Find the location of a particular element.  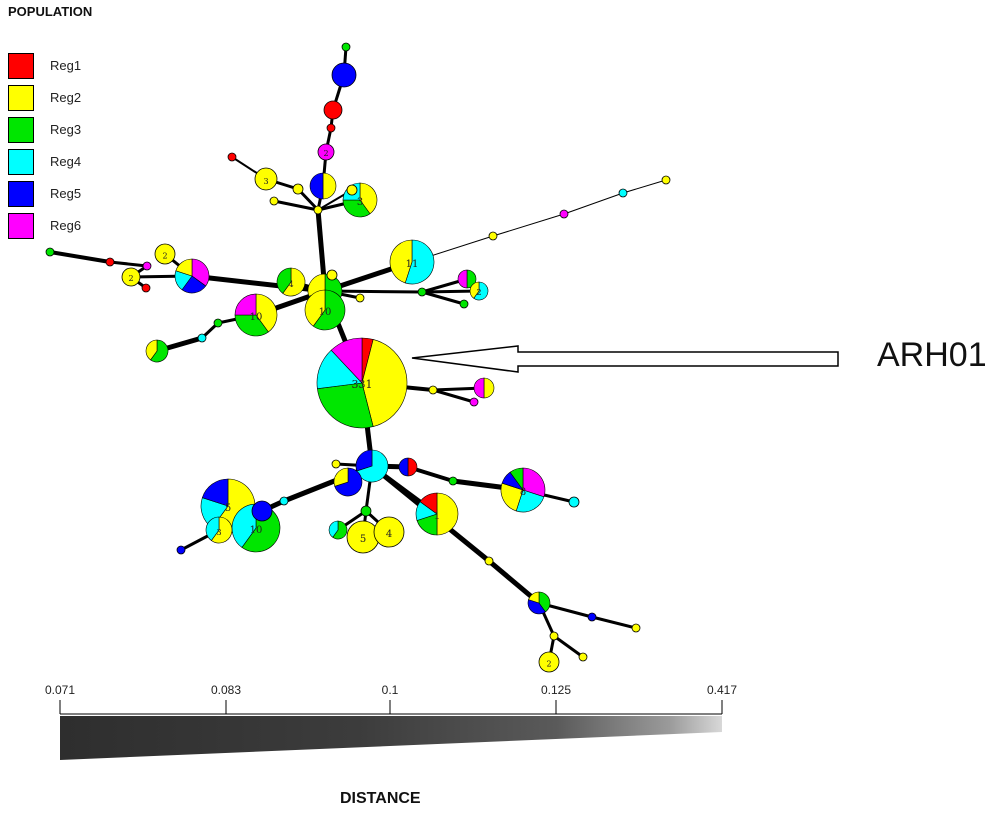

arh01-arrow-icon is located at coordinates (625, 359).